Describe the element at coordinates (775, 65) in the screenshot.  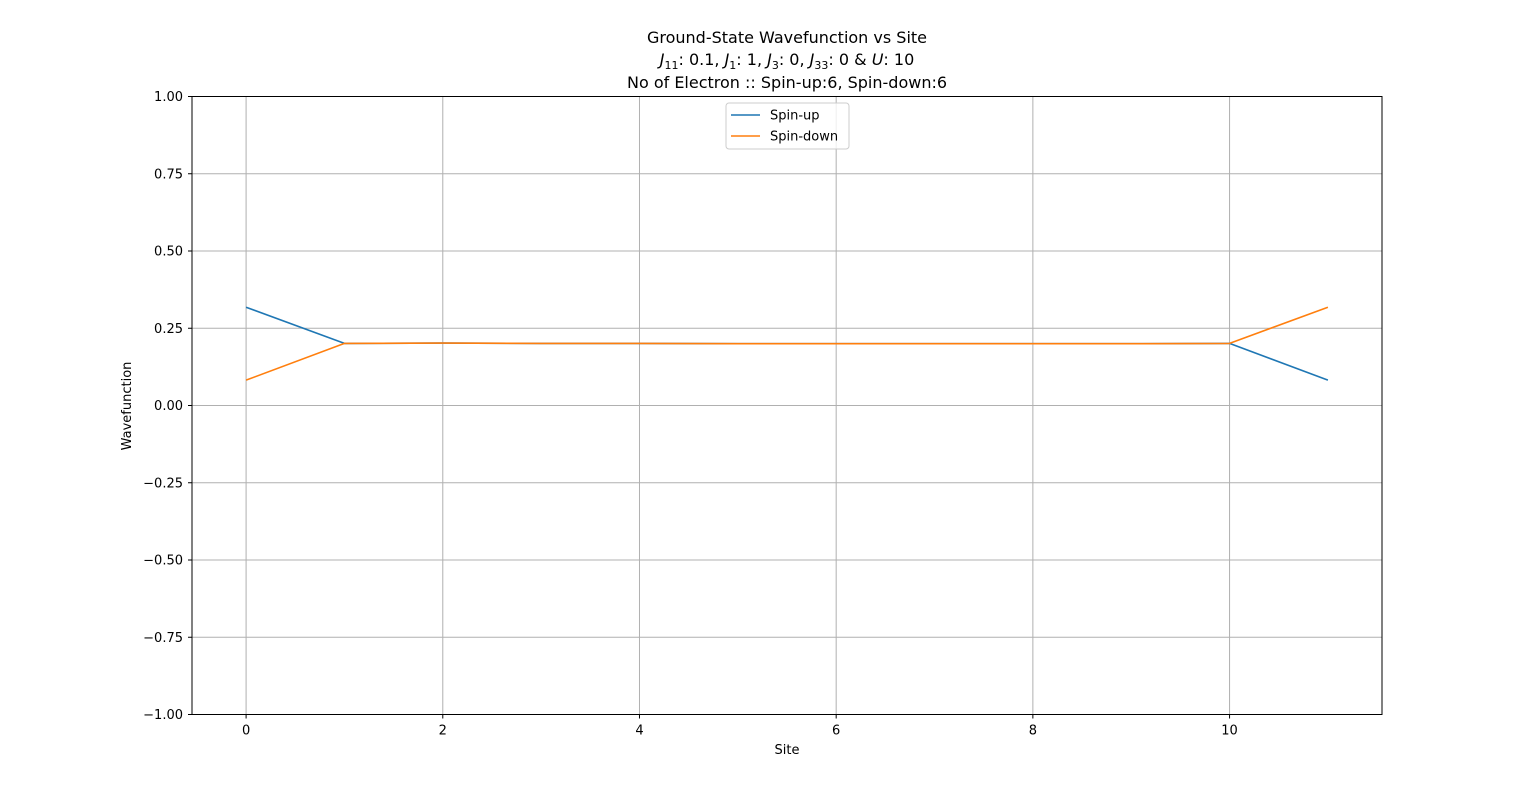
I see `param-subscript: 3` at that location.